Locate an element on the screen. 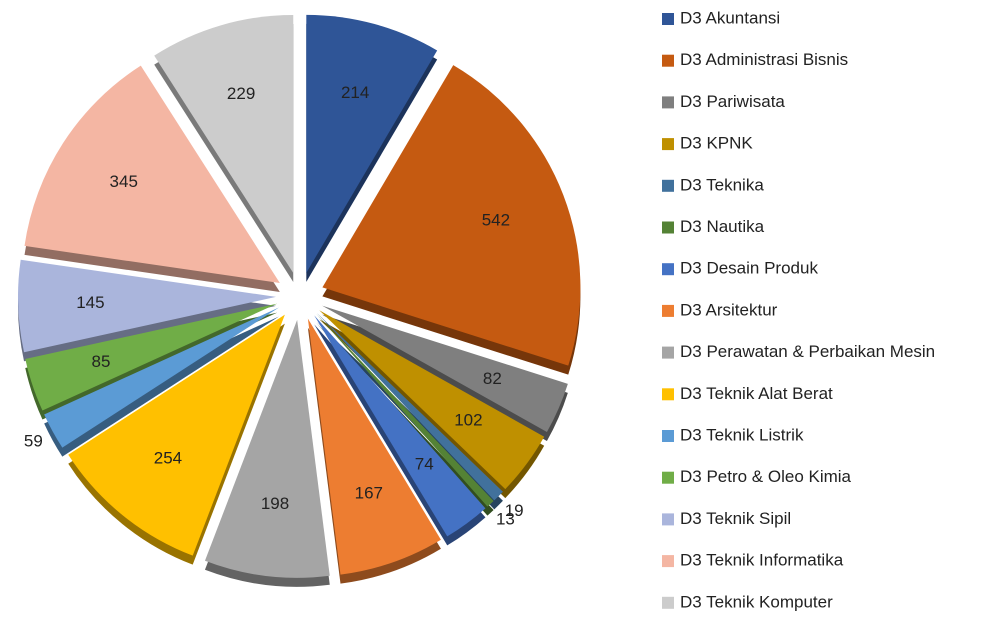  data-label: 167 is located at coordinates (369, 493).